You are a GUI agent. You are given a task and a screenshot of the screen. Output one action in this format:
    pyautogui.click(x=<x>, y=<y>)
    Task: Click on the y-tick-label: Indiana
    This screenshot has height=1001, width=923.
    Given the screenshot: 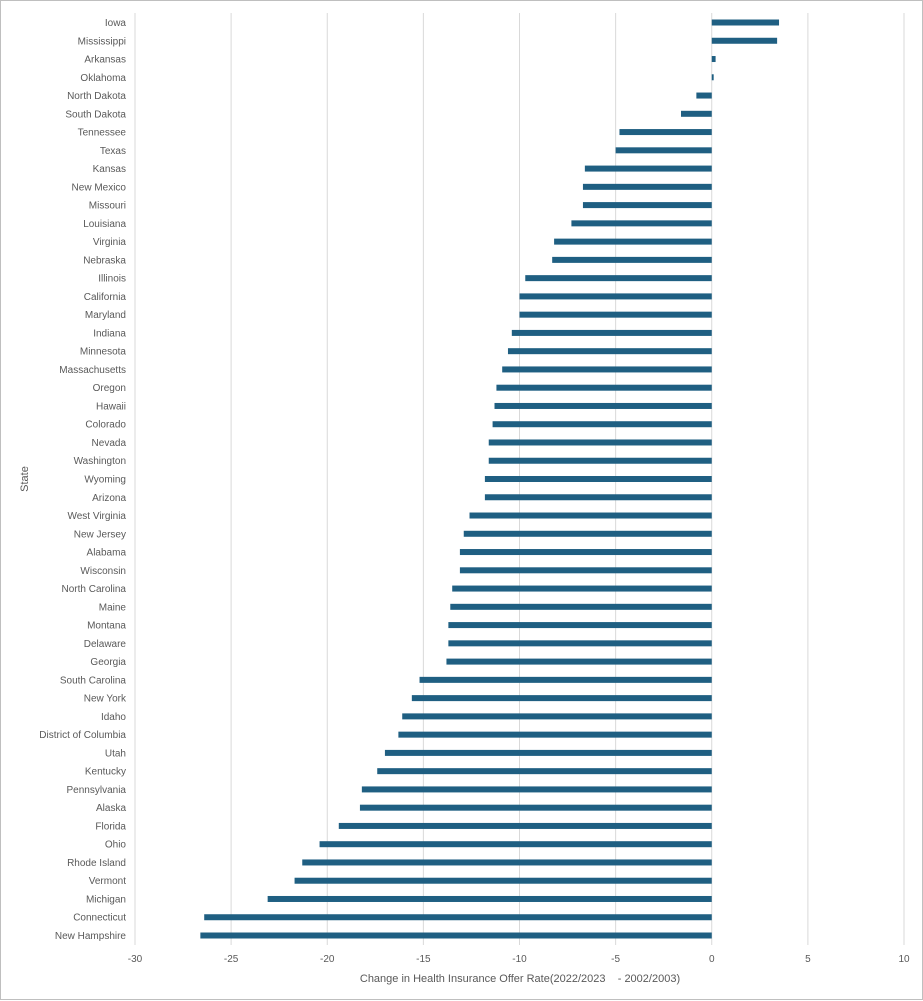 What is the action you would take?
    pyautogui.click(x=109, y=333)
    